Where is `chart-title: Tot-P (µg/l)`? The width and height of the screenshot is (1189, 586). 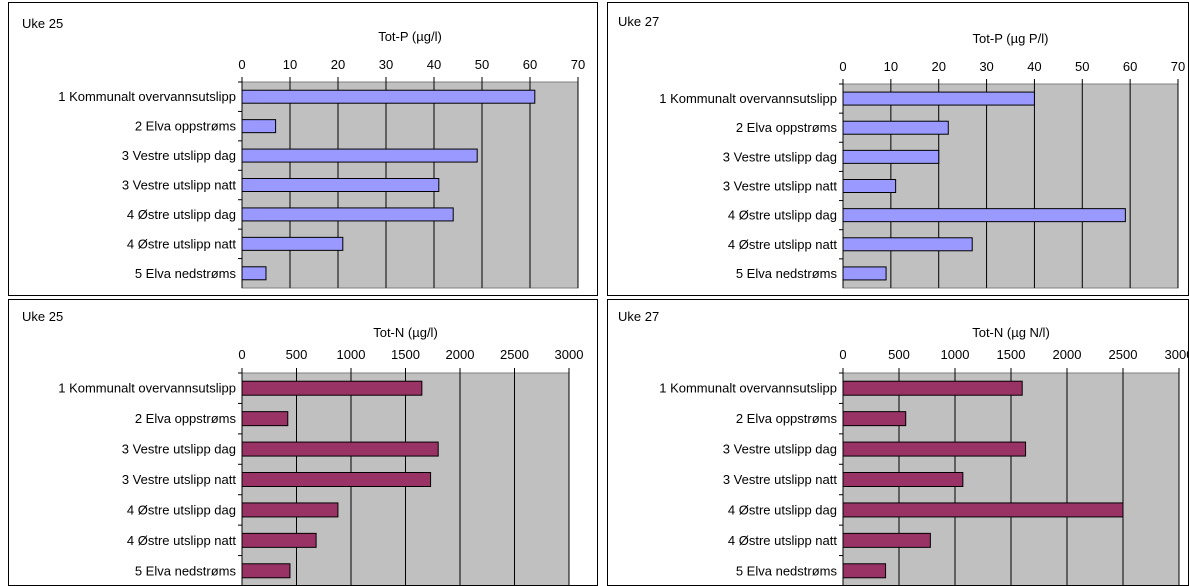
chart-title: Tot-P (µg/l) is located at coordinates (410, 36).